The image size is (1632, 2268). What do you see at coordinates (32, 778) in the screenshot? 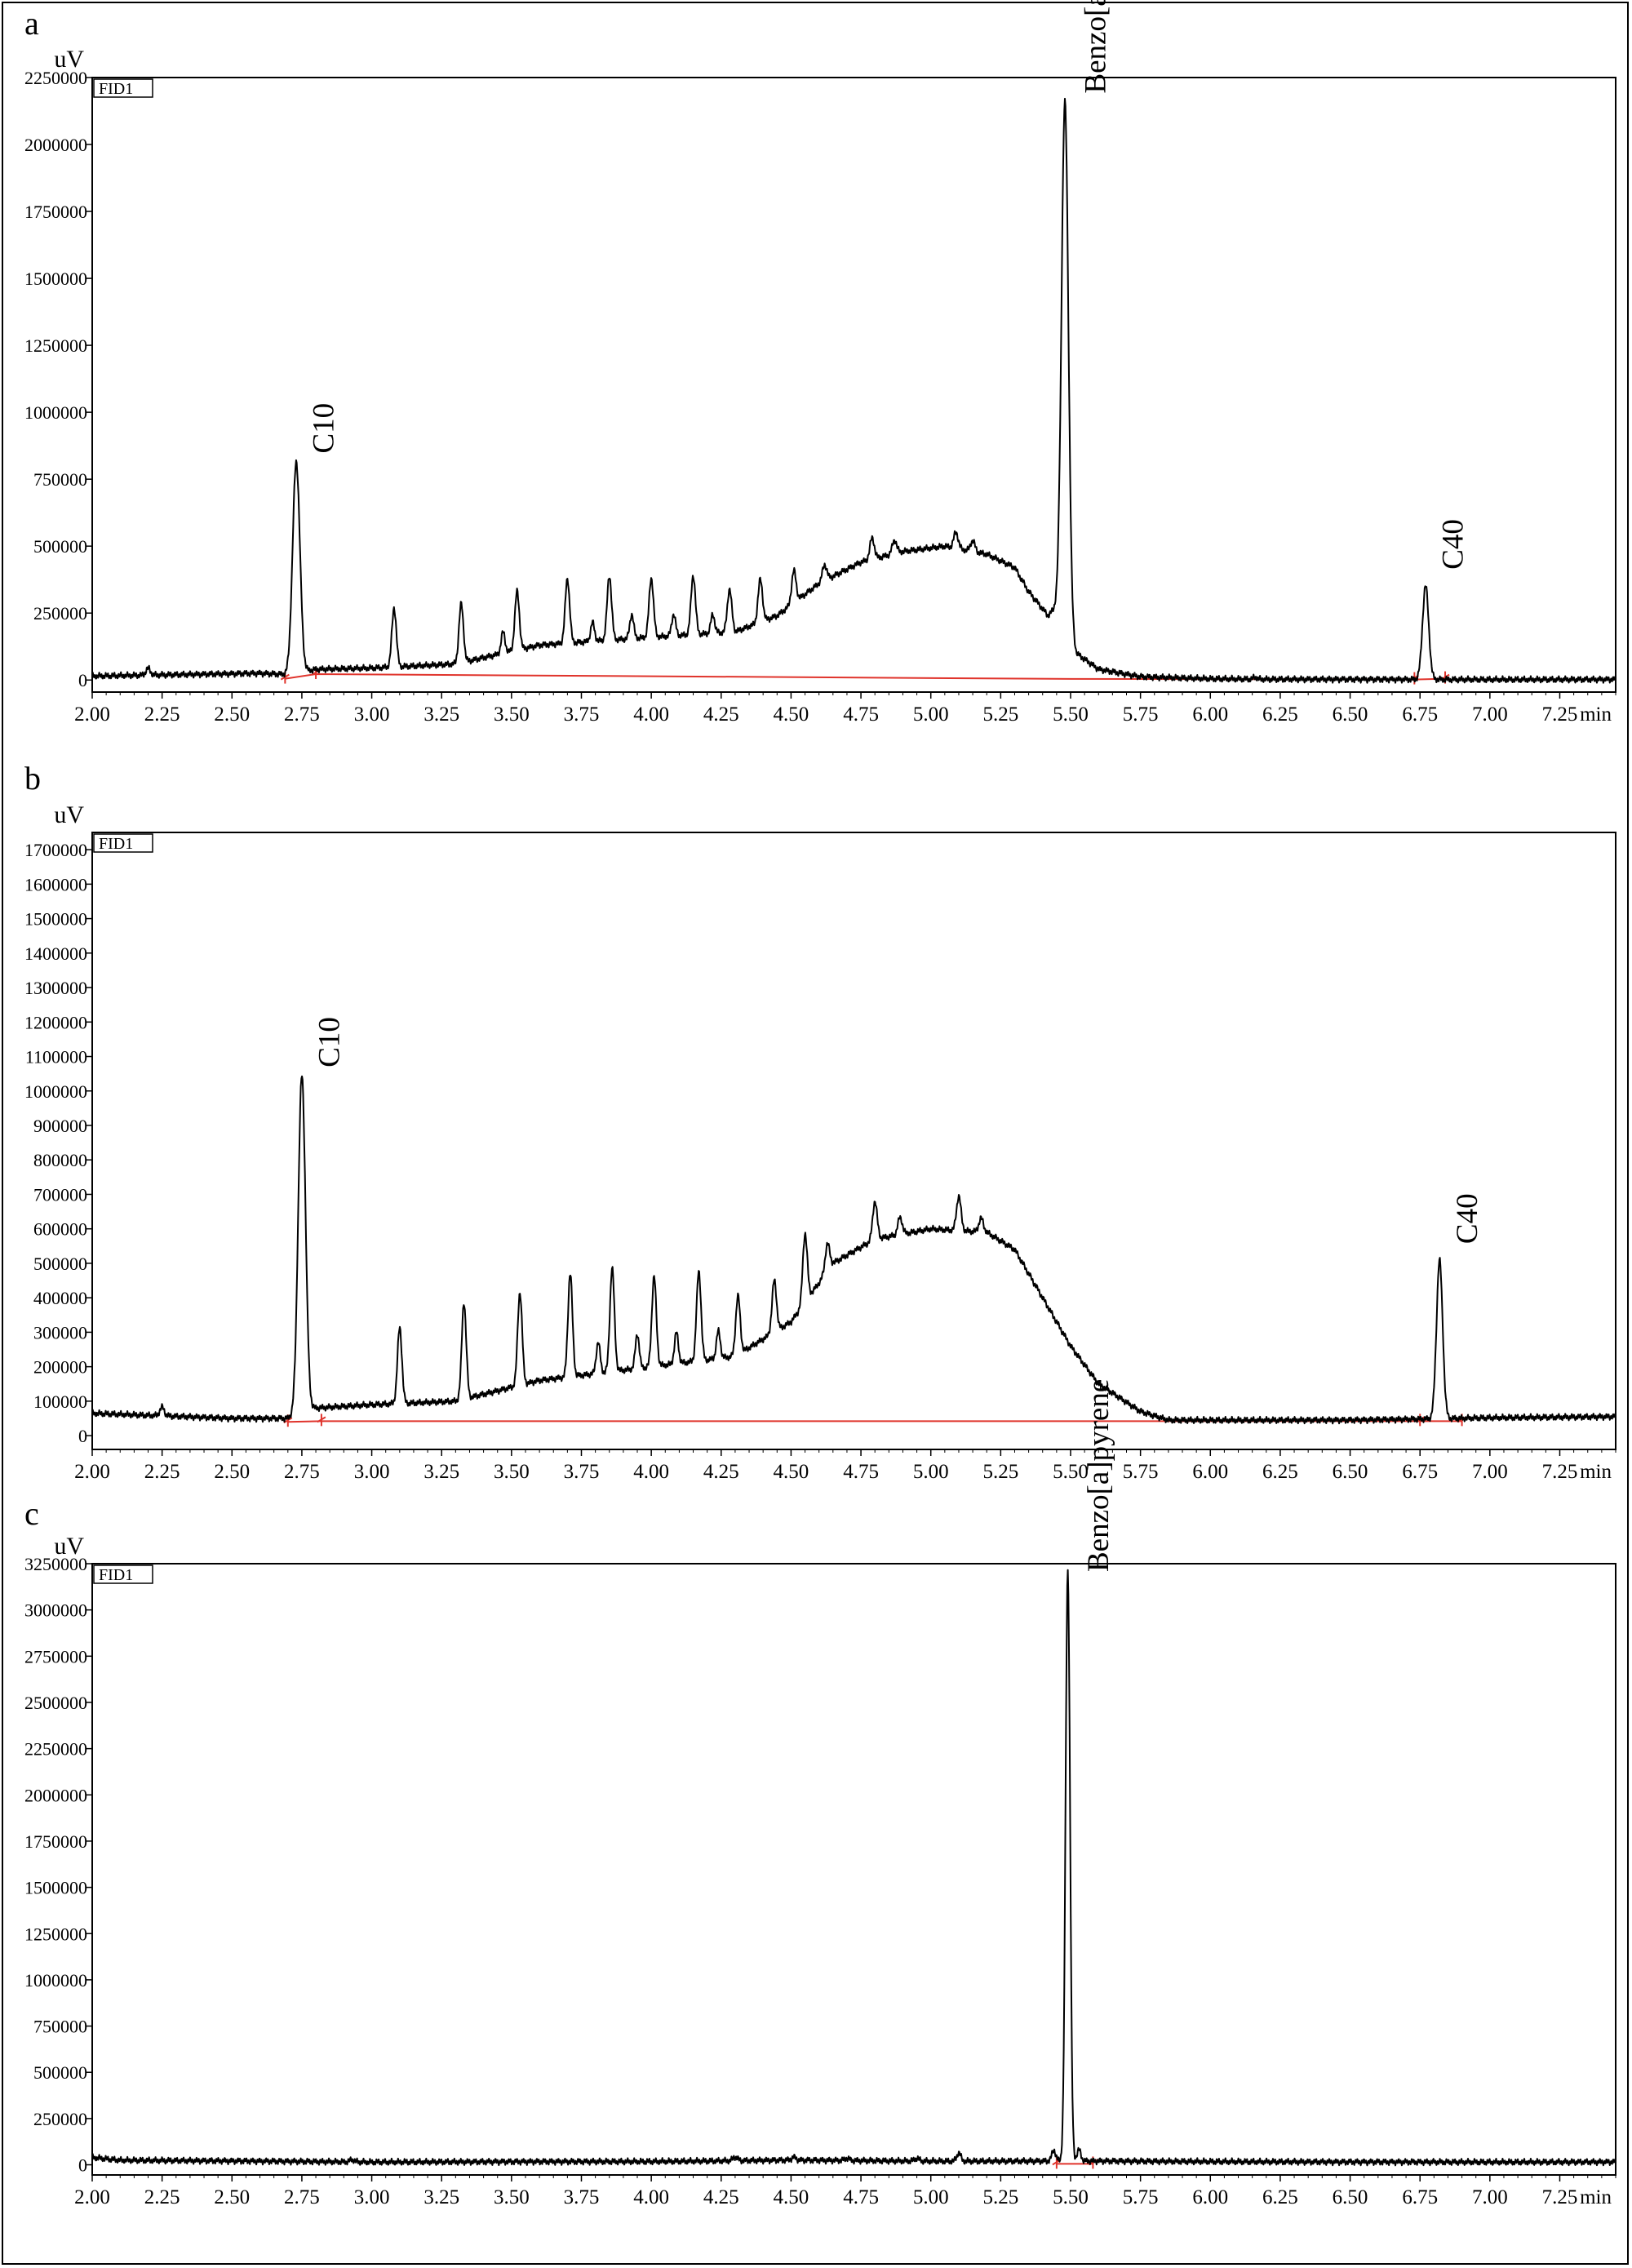
I see `panel-letter: b` at bounding box center [32, 778].